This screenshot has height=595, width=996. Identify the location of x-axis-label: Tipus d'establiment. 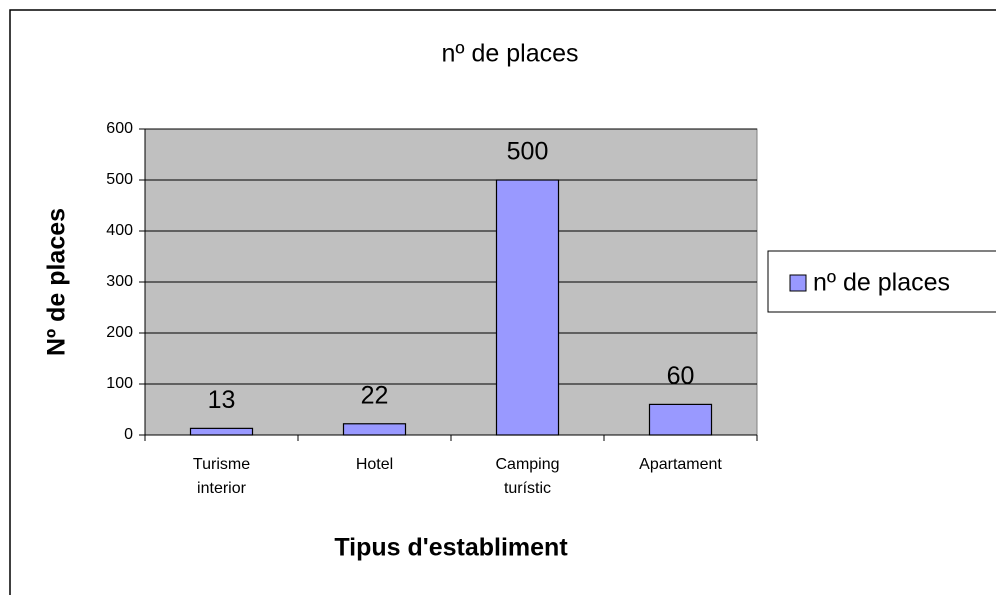
(451, 548).